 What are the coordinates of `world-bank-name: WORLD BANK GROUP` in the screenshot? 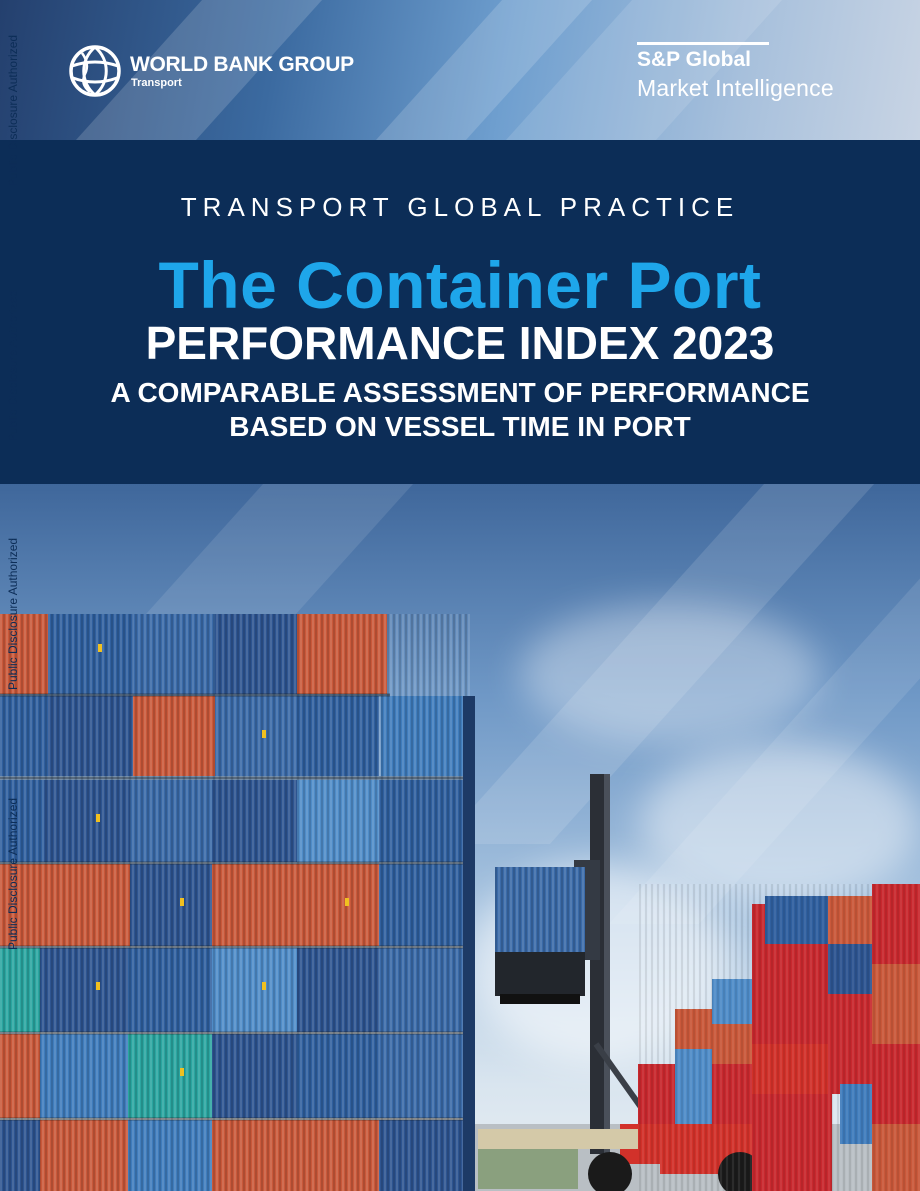 It's located at (242, 64).